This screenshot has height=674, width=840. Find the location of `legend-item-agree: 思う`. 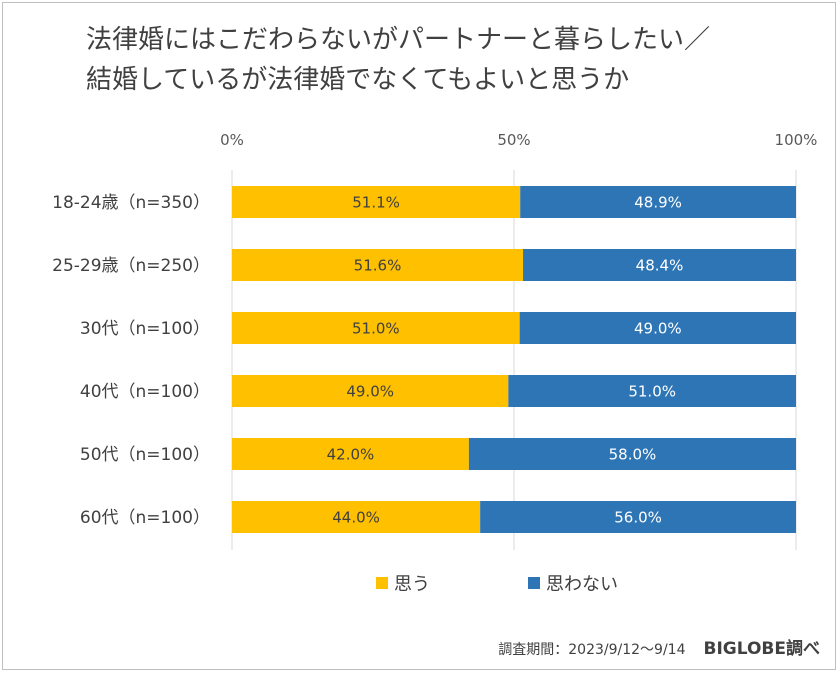

legend-item-agree: 思う is located at coordinates (403, 583).